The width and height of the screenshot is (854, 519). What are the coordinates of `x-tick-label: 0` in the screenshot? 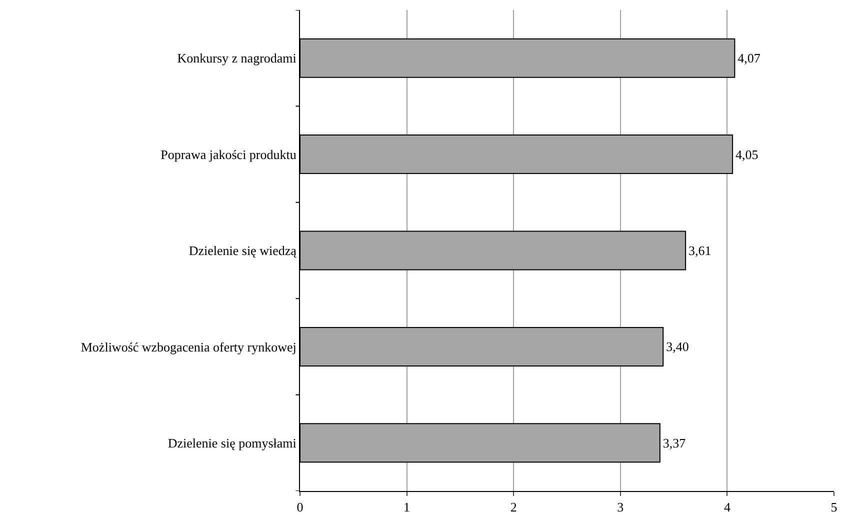 It's located at (300, 507).